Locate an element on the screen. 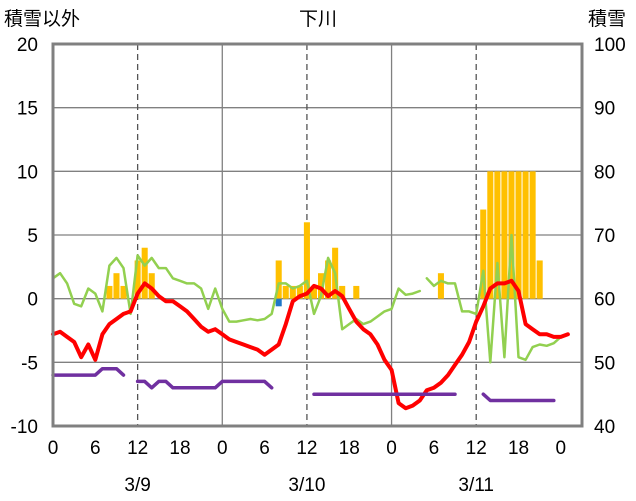  y-left-tick-label: 0 is located at coordinates (32, 300).